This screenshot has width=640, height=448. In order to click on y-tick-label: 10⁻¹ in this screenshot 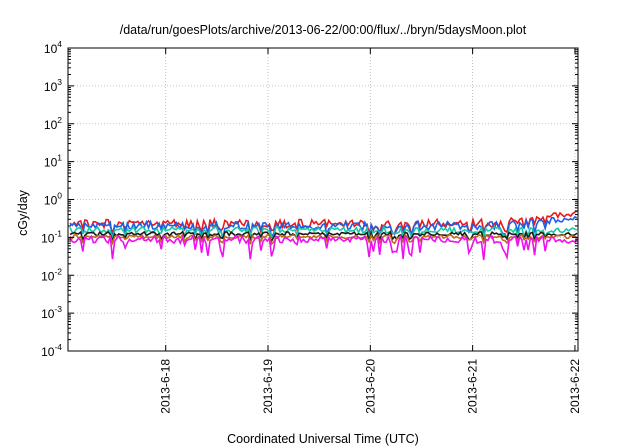, I will do `click(51, 236)`.